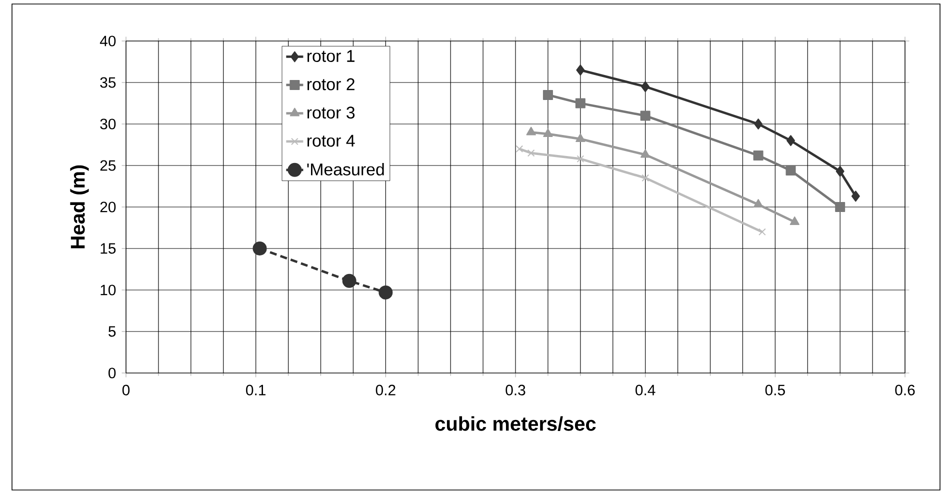 The width and height of the screenshot is (950, 494). Describe the element at coordinates (516, 390) in the screenshot. I see `x-tick-label: 0.3` at that location.